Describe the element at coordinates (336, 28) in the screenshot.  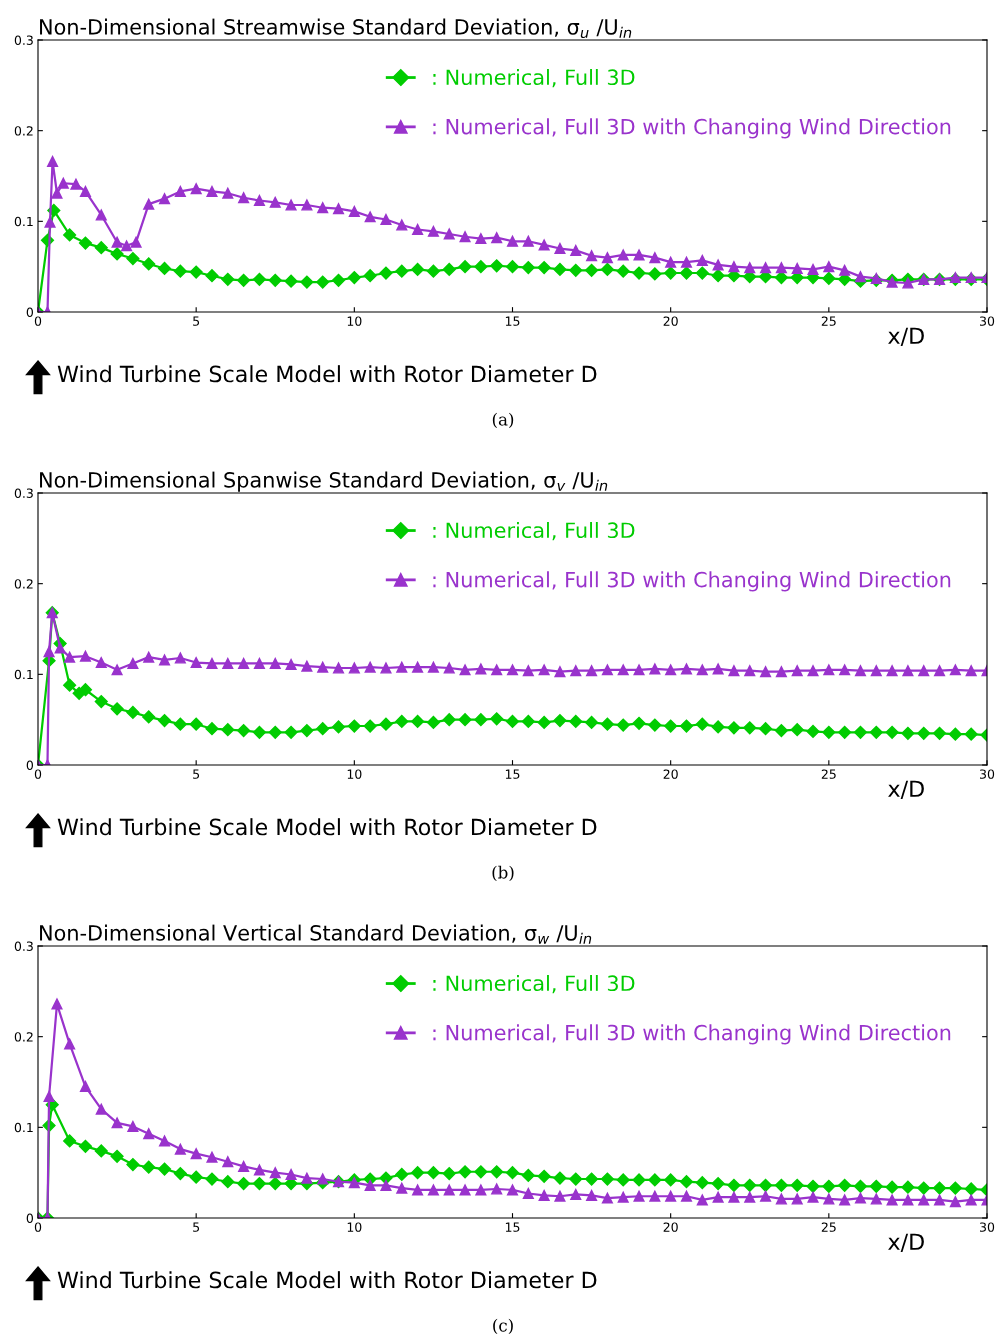
I see `chart-title: Non-Dimensional Streamwise Standard Deviation, σ$_{u}$ /U$_{in}$` at that location.